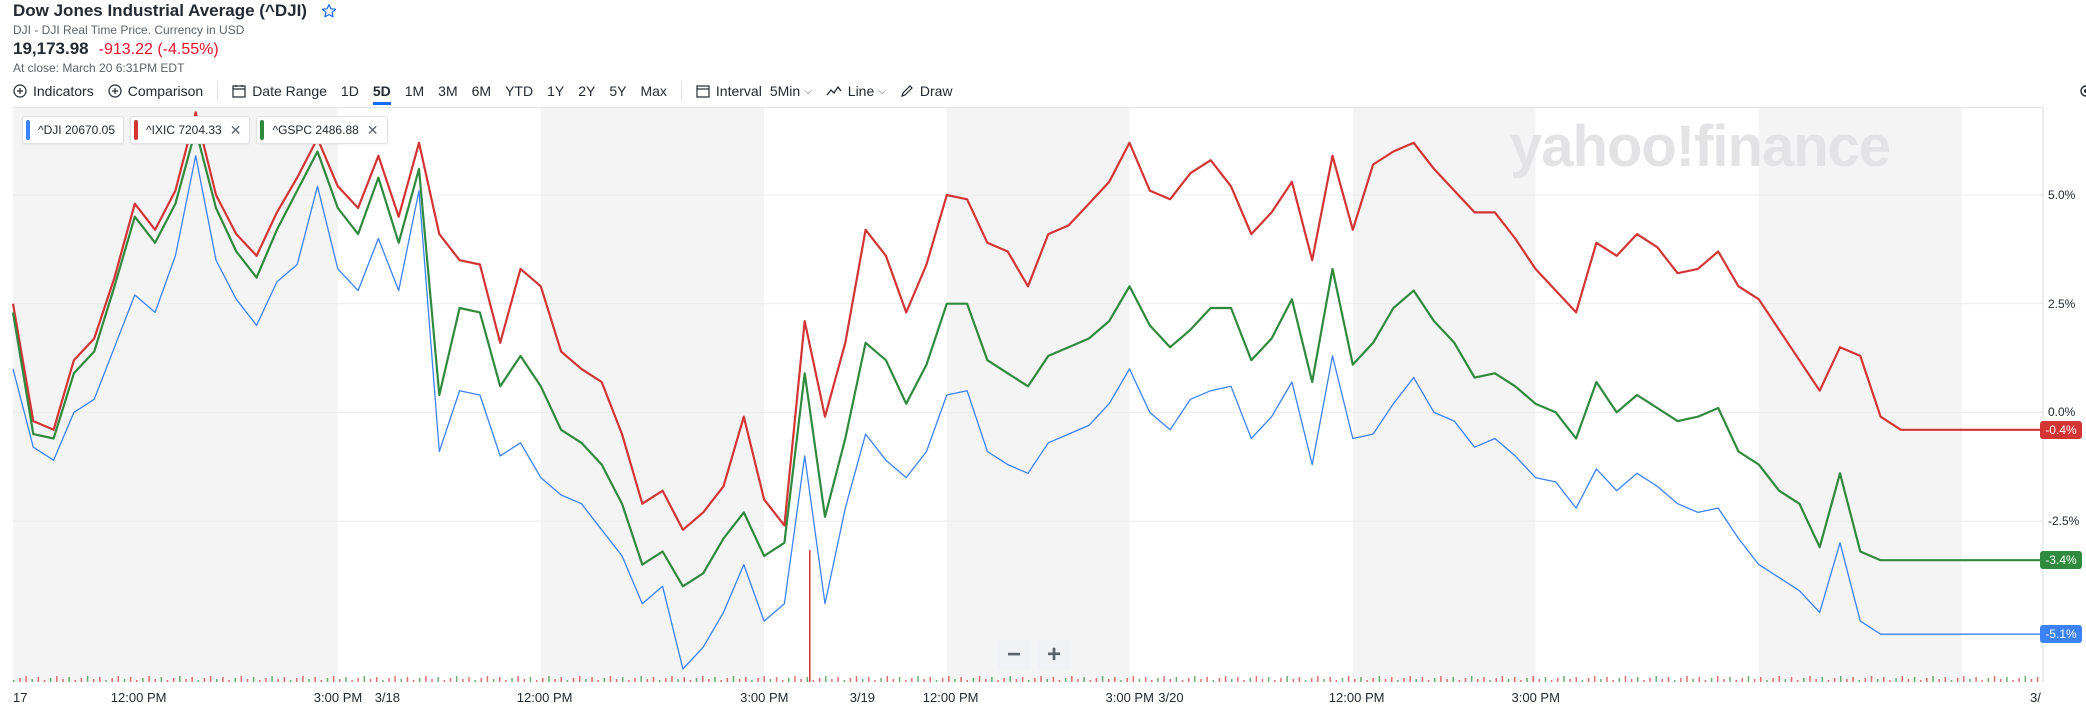  Describe the element at coordinates (653, 91) in the screenshot. I see `range-max: Max` at that location.